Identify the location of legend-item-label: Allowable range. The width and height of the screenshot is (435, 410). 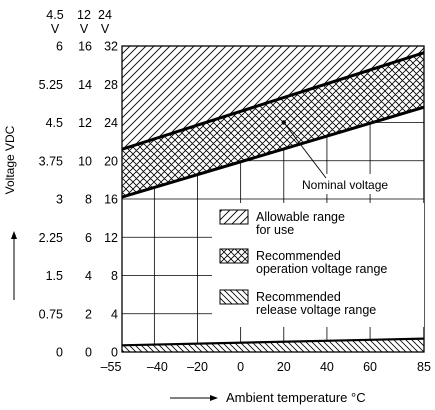
(300, 217).